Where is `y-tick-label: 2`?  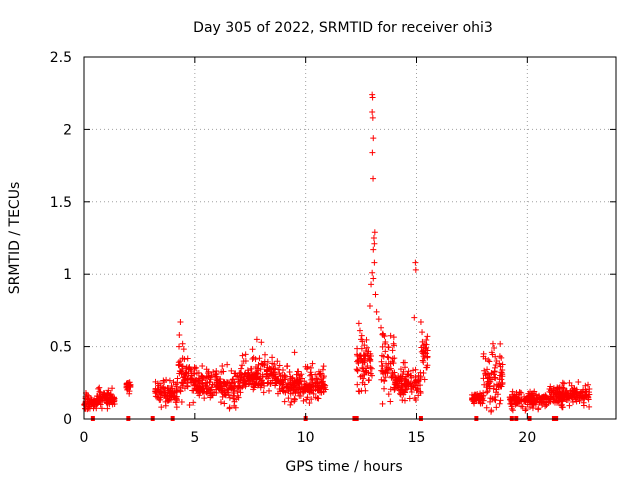
y-tick-label: 2 is located at coordinates (67, 130).